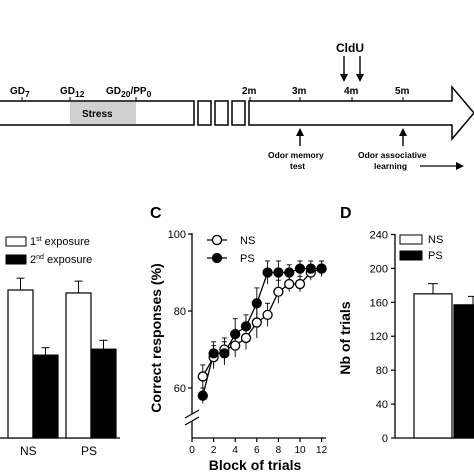 Image resolution: width=474 pixels, height=474 pixels. What do you see at coordinates (411, 255) in the screenshot?
I see `legend-d-swatch-ps` at bounding box center [411, 255].